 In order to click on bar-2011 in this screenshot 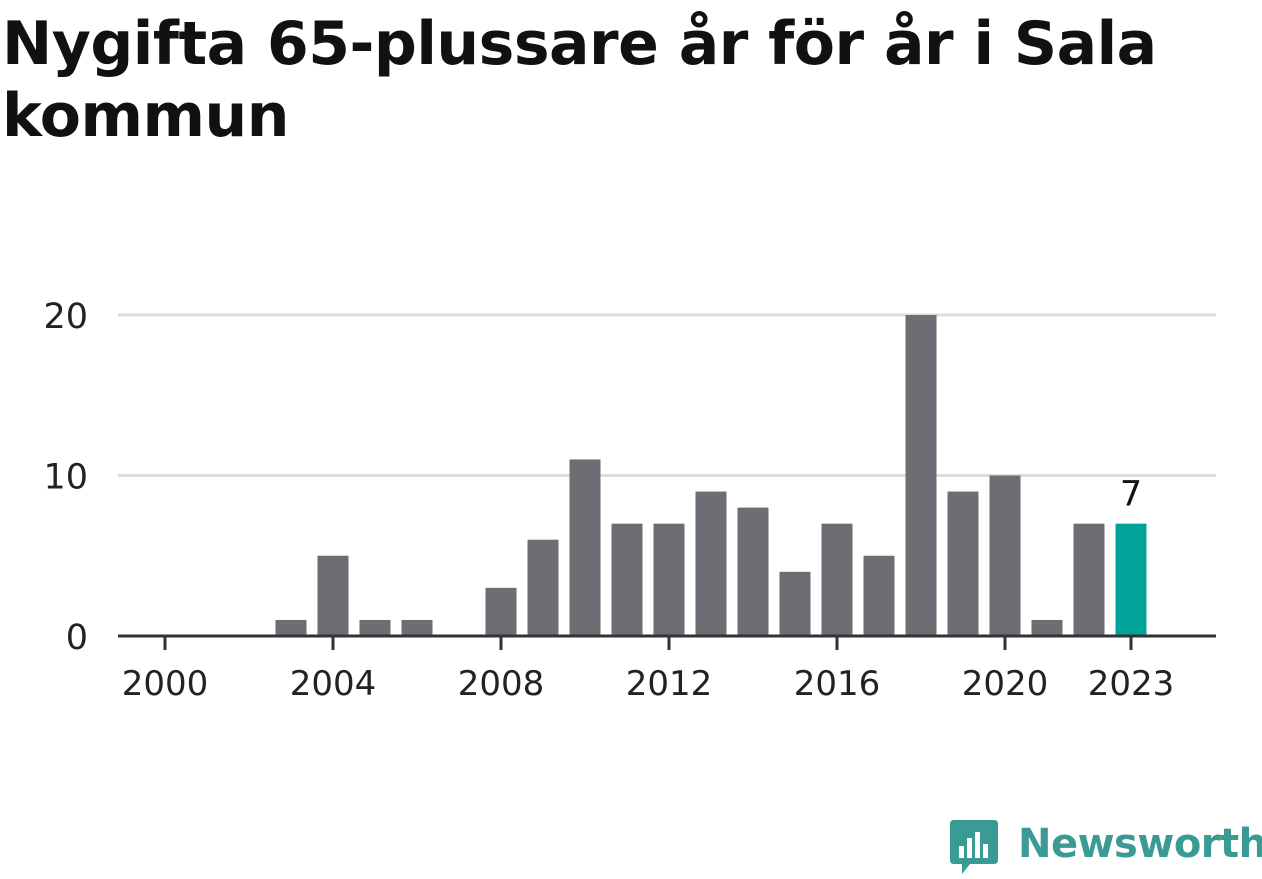, I will do `click(627, 579)`.